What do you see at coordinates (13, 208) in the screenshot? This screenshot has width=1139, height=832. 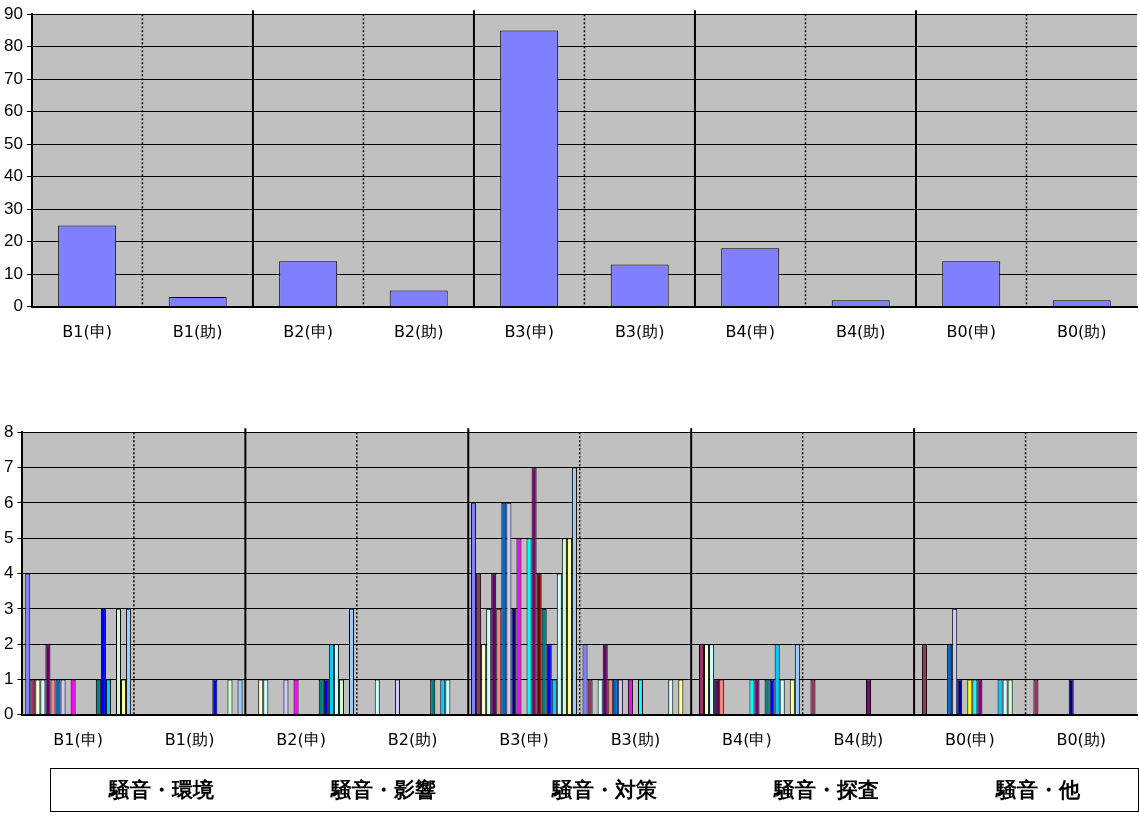 I see `y-tick-label: 30` at bounding box center [13, 208].